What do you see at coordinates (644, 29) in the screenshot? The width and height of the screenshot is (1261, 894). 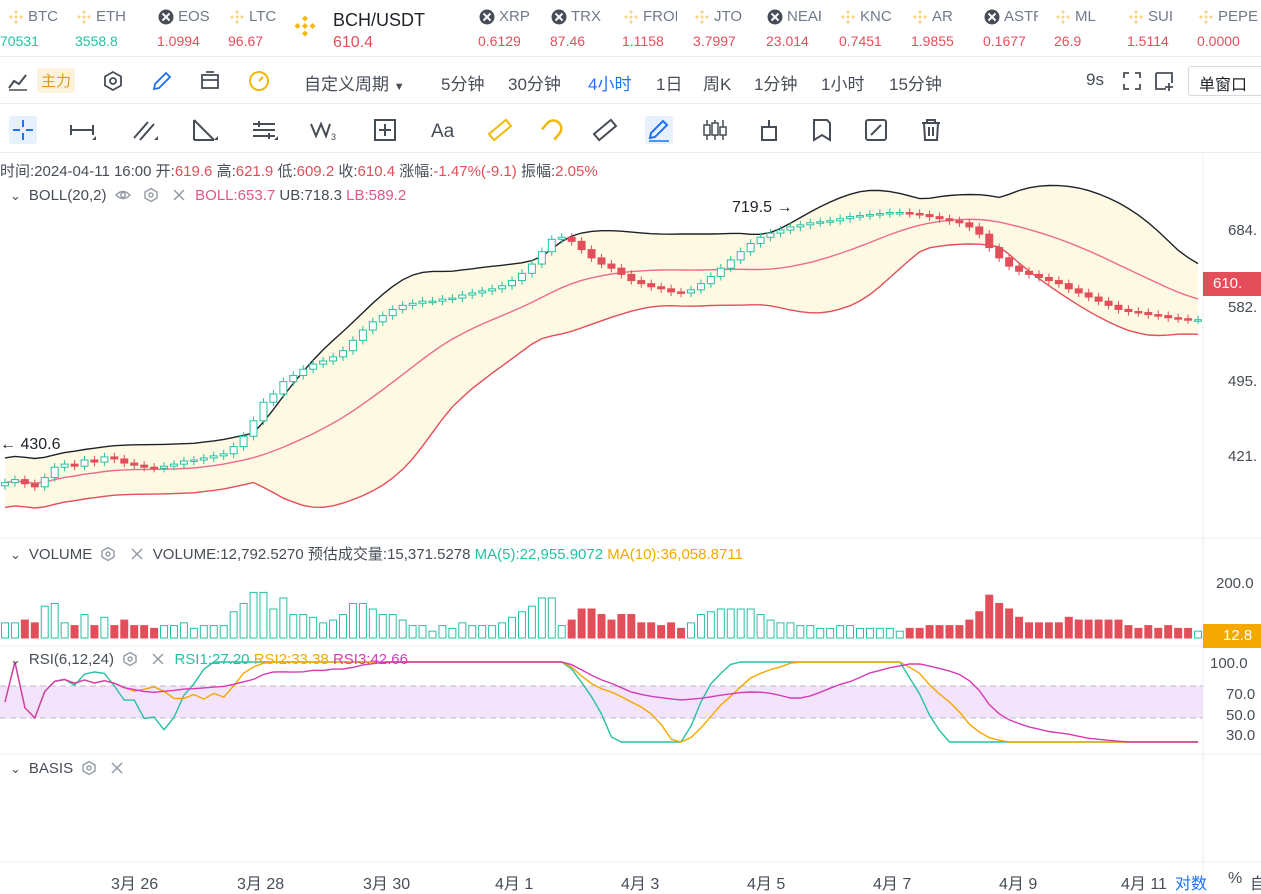 I see `ticker-front: FRONT 1.1158` at bounding box center [644, 29].